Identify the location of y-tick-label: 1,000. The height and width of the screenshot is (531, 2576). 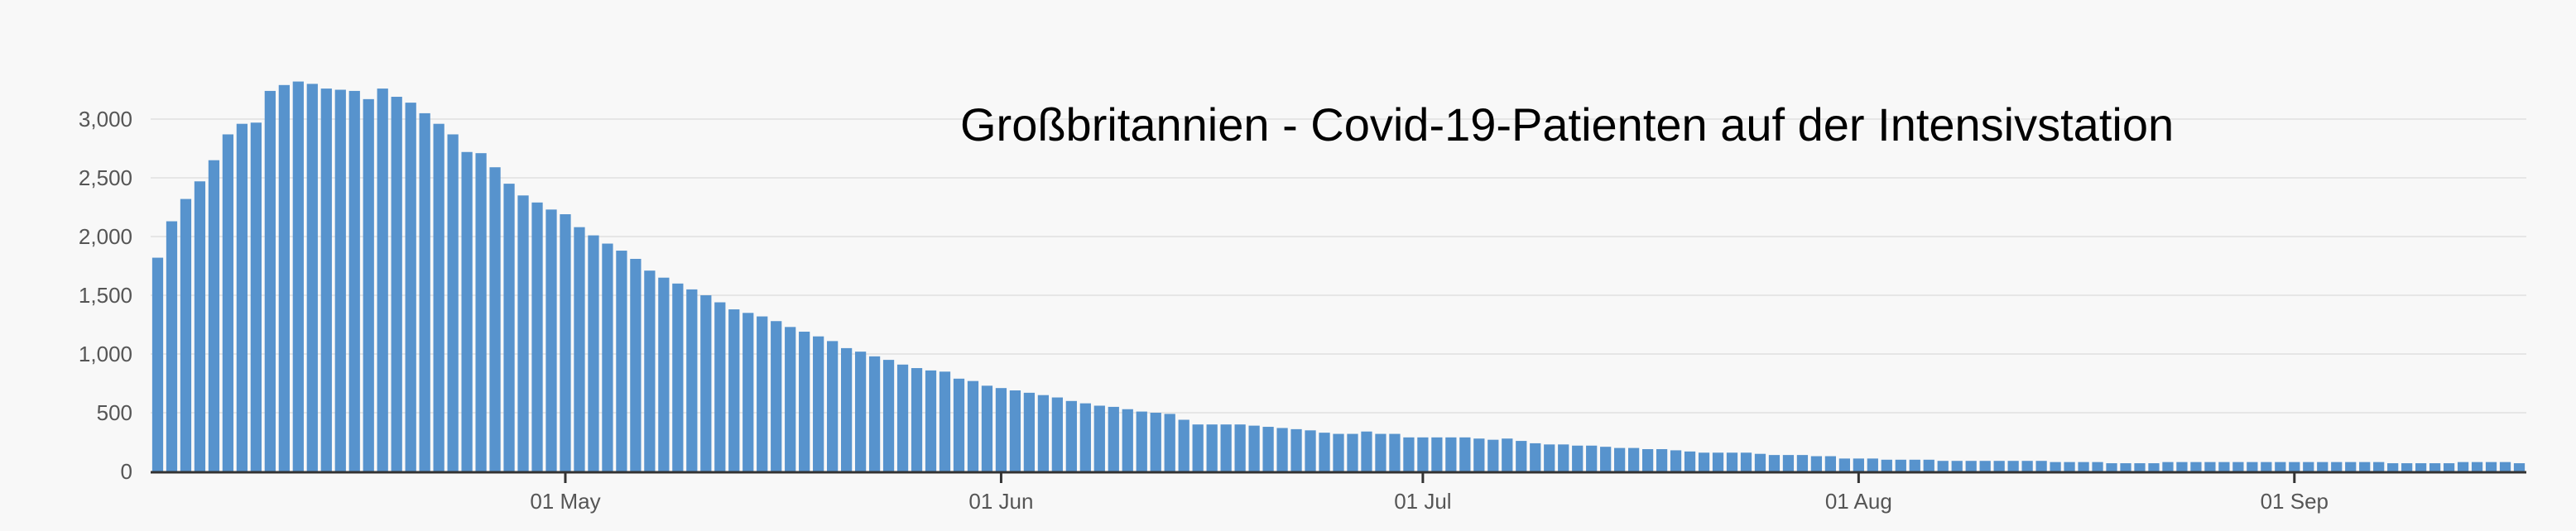
(105, 354).